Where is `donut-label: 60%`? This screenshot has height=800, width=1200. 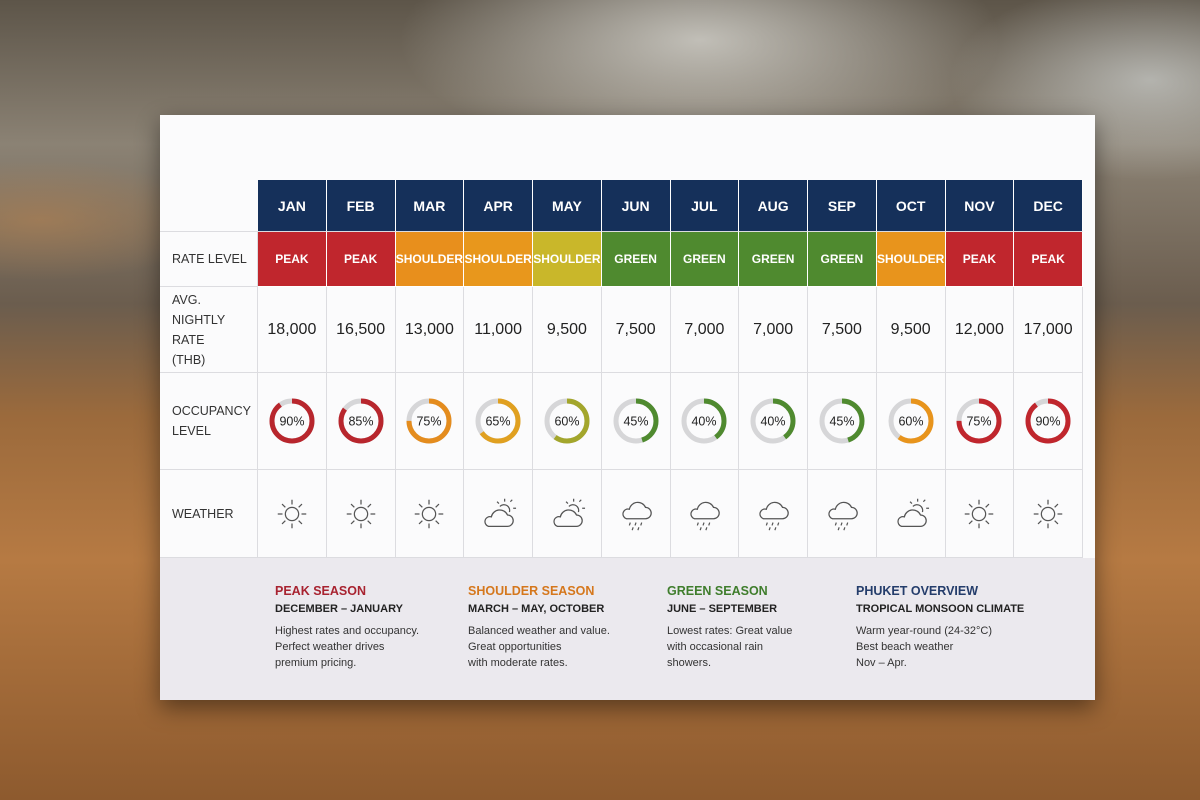
donut-label: 60% is located at coordinates (566, 422).